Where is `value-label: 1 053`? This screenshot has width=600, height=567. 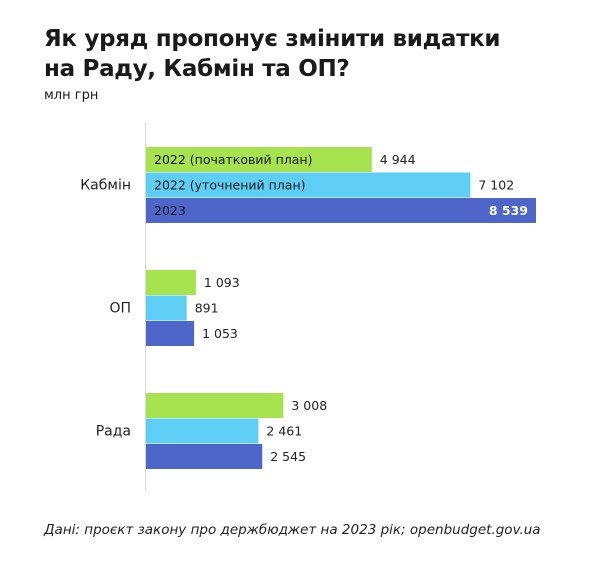
value-label: 1 053 is located at coordinates (220, 333).